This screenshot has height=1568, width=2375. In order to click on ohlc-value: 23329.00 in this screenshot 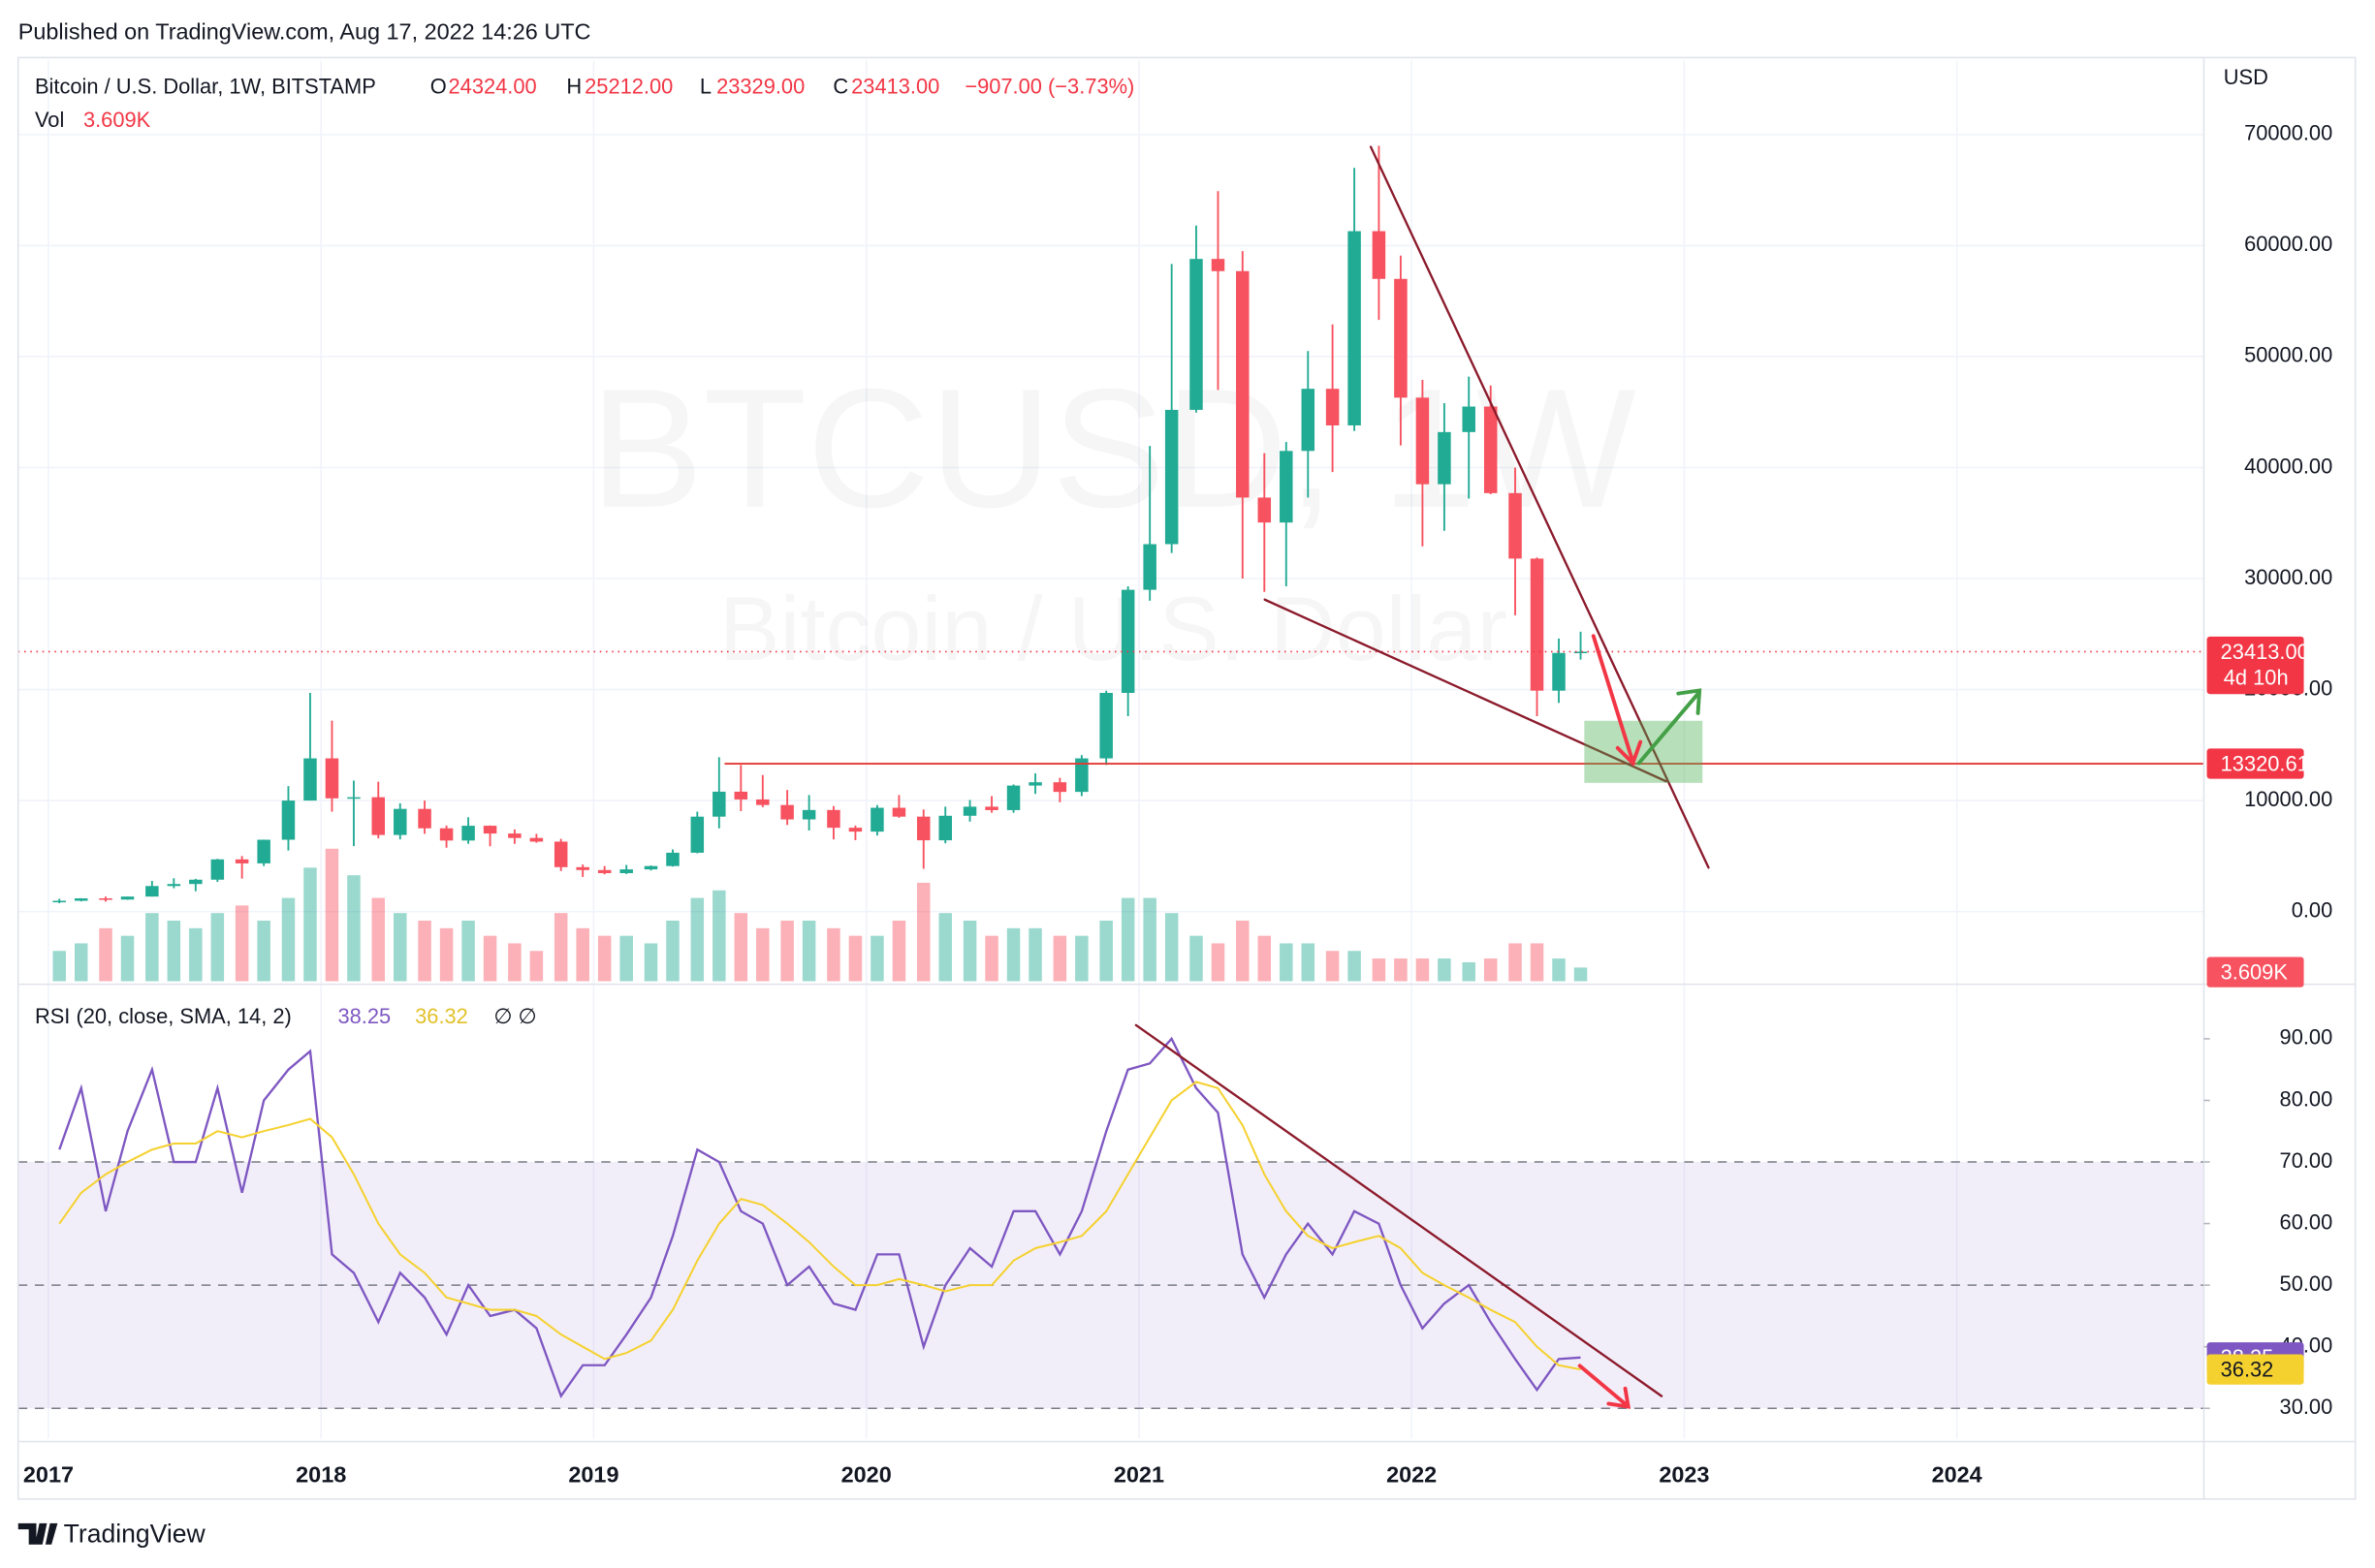, I will do `click(761, 86)`.